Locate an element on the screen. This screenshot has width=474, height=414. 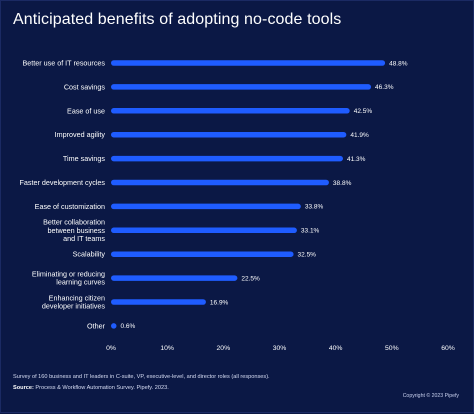
category-label: Better use of IT resources is located at coordinates (63, 63).